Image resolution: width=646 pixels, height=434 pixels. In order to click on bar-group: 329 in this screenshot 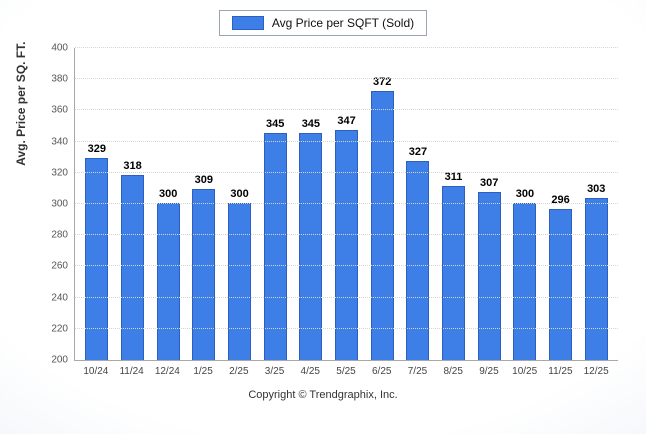, I will do `click(97, 204)`.